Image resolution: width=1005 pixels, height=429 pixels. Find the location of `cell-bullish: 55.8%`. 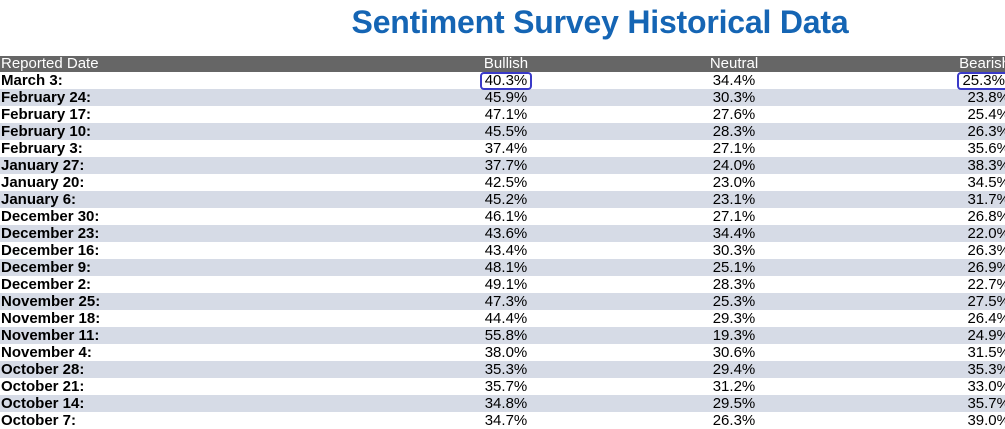

cell-bullish: 55.8% is located at coordinates (506, 335).